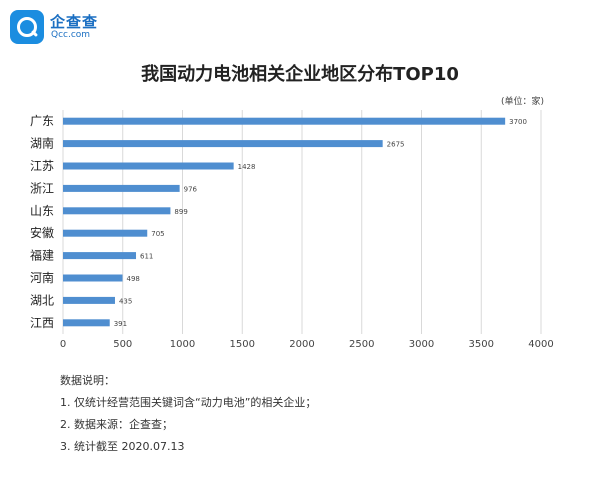 Image resolution: width=600 pixels, height=477 pixels. What do you see at coordinates (361, 344) in the screenshot?
I see `x-tick-label: 2500` at bounding box center [361, 344].